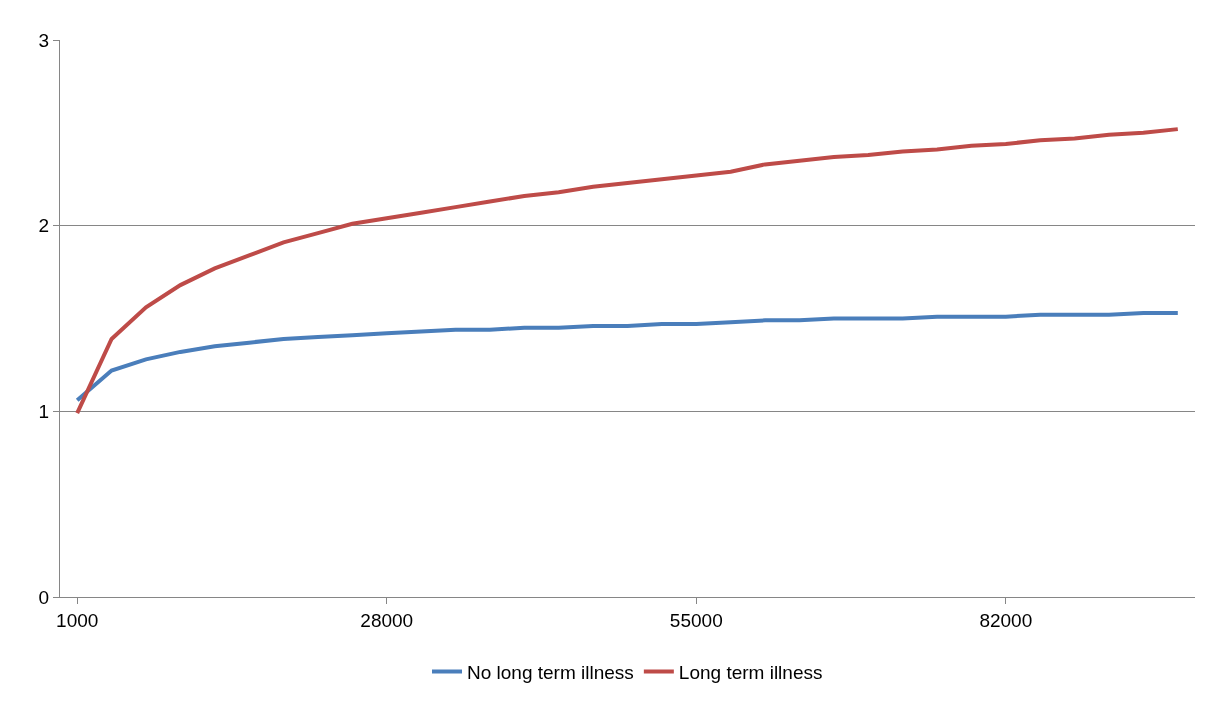  Describe the element at coordinates (44, 226) in the screenshot. I see `y-tick-label: 2` at that location.